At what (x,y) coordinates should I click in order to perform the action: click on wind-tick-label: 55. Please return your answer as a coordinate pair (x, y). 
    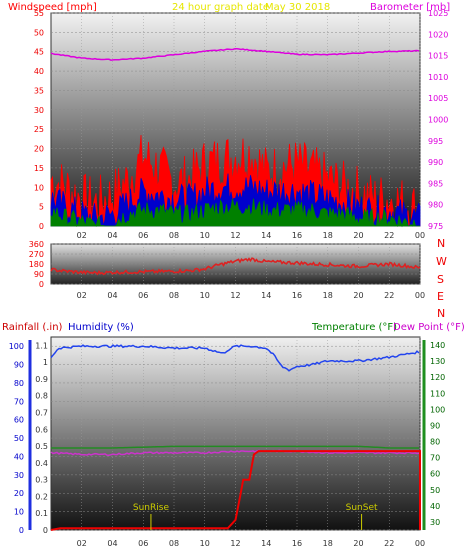
    Looking at the image, I should click on (39, 13).